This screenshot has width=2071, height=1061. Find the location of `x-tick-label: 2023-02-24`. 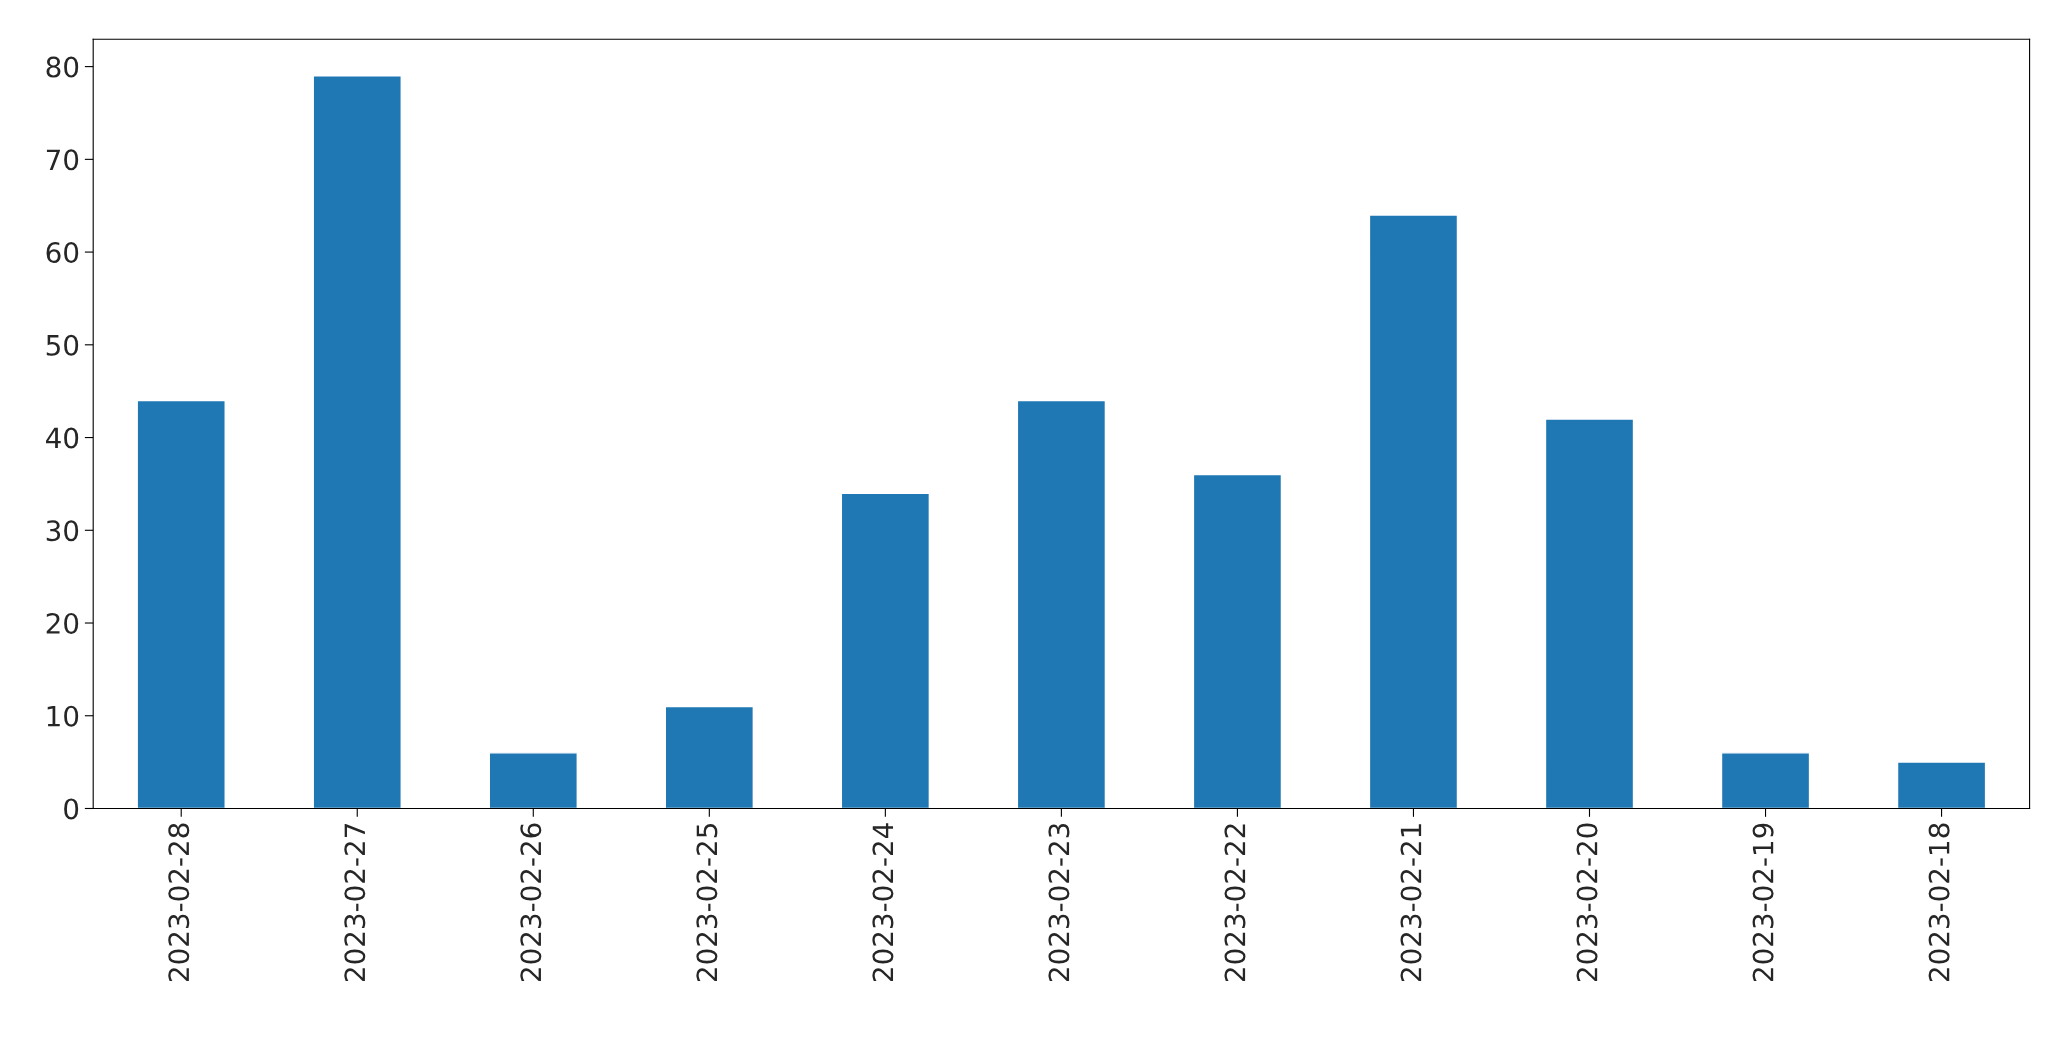

x-tick-label: 2023-02-24 is located at coordinates (883, 902).